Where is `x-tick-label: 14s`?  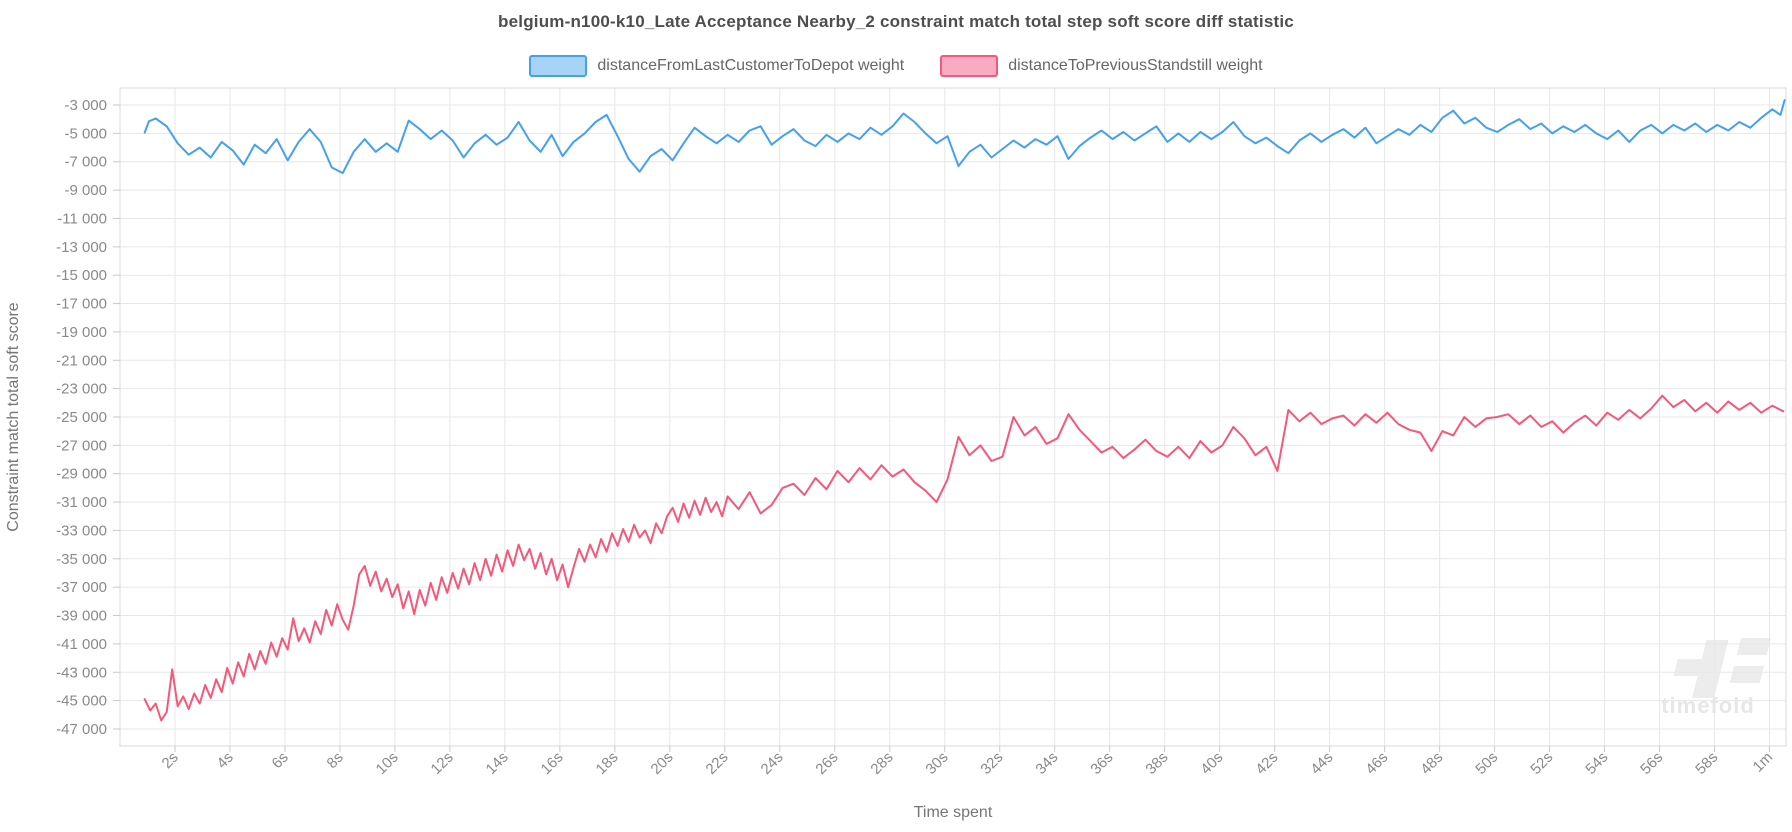 x-tick-label: 14s is located at coordinates (497, 763).